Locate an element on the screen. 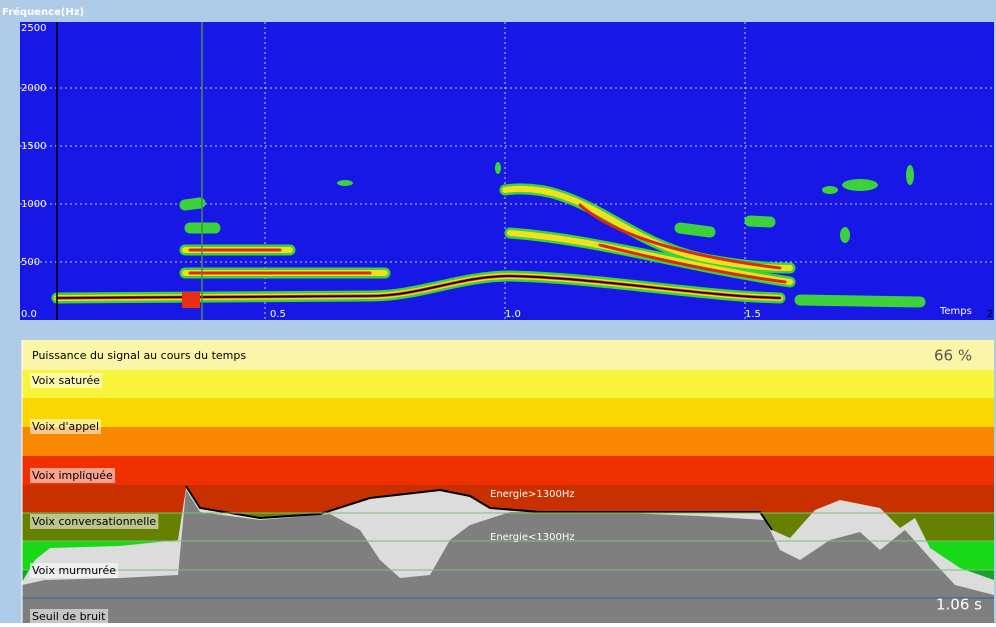 The image size is (996, 627). y-tick-label: 500 is located at coordinates (30, 262).